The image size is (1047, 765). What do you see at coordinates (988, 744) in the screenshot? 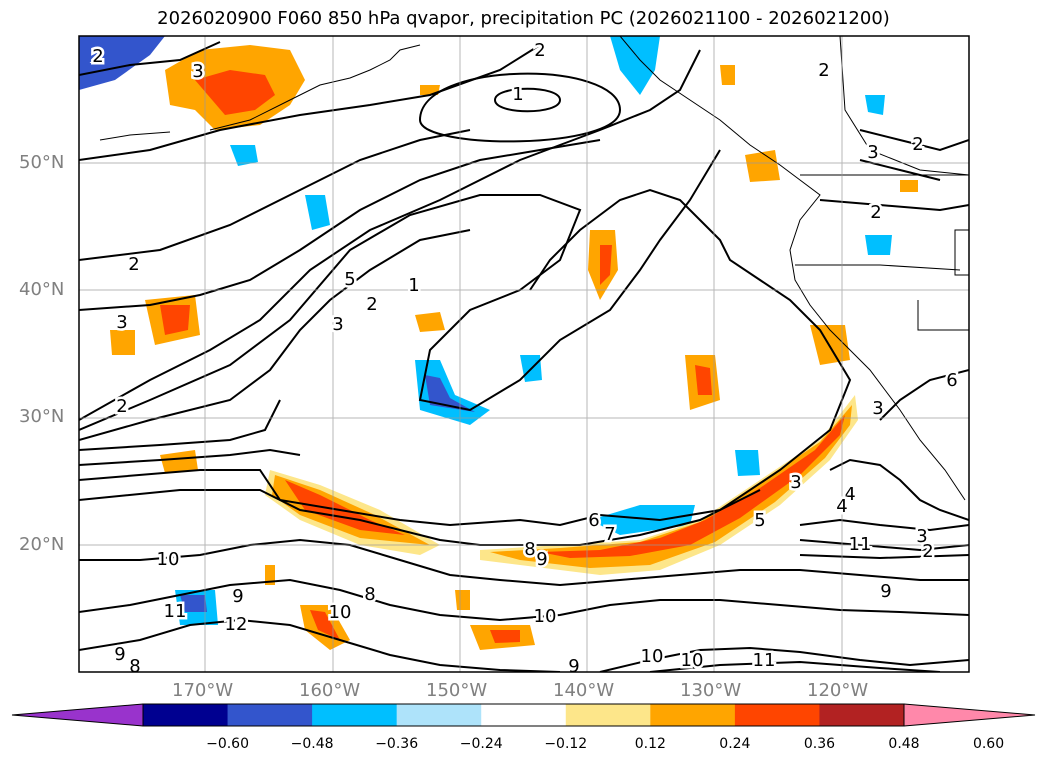
I see `colorbar-tick-label: 0.60` at bounding box center [988, 744].